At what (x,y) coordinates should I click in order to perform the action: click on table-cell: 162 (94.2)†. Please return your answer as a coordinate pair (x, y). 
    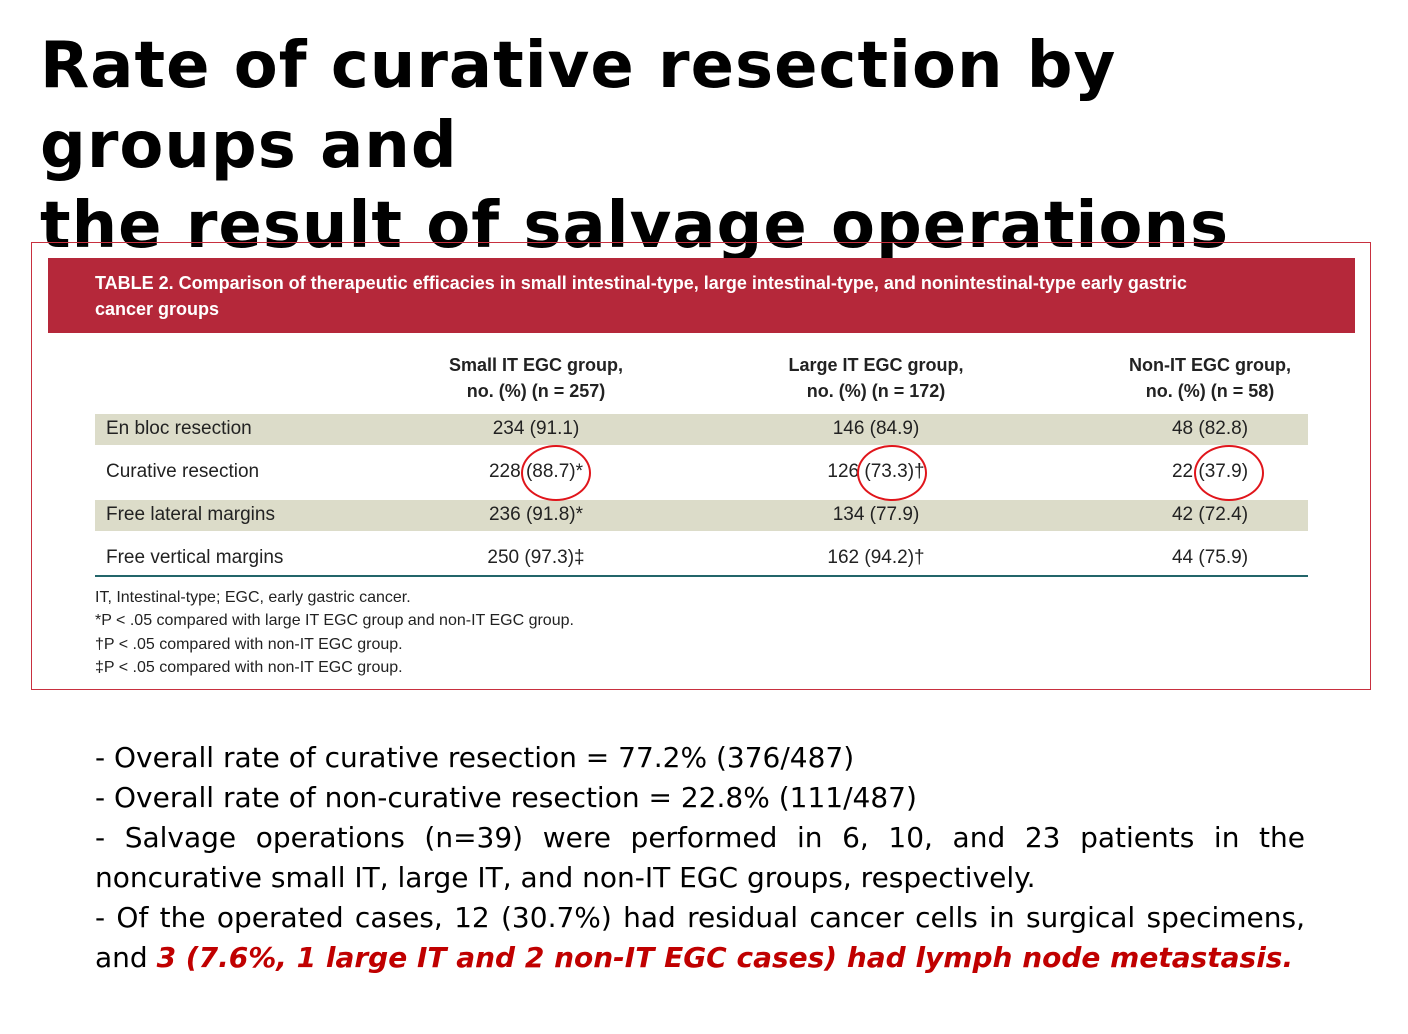
    Looking at the image, I should click on (876, 557).